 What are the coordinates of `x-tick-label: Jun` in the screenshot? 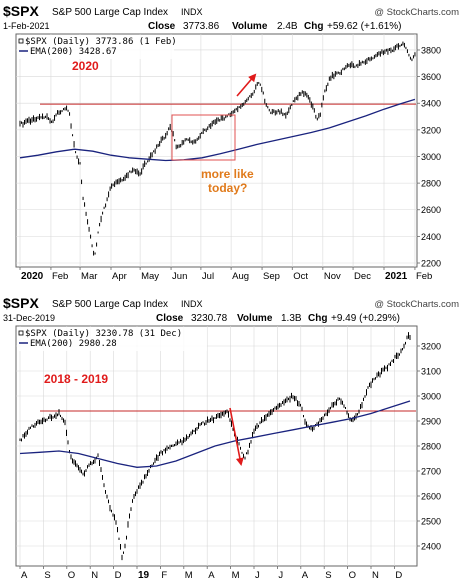 It's located at (179, 276).